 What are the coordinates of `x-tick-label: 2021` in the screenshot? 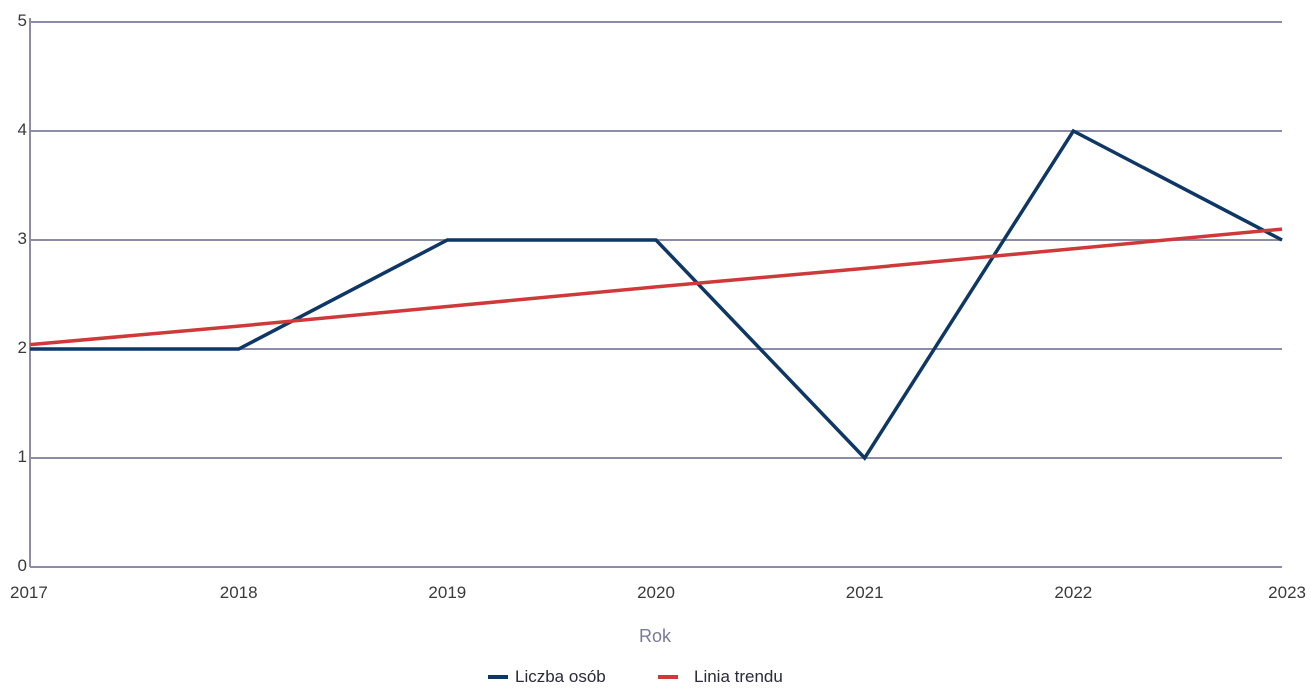 It's located at (865, 592).